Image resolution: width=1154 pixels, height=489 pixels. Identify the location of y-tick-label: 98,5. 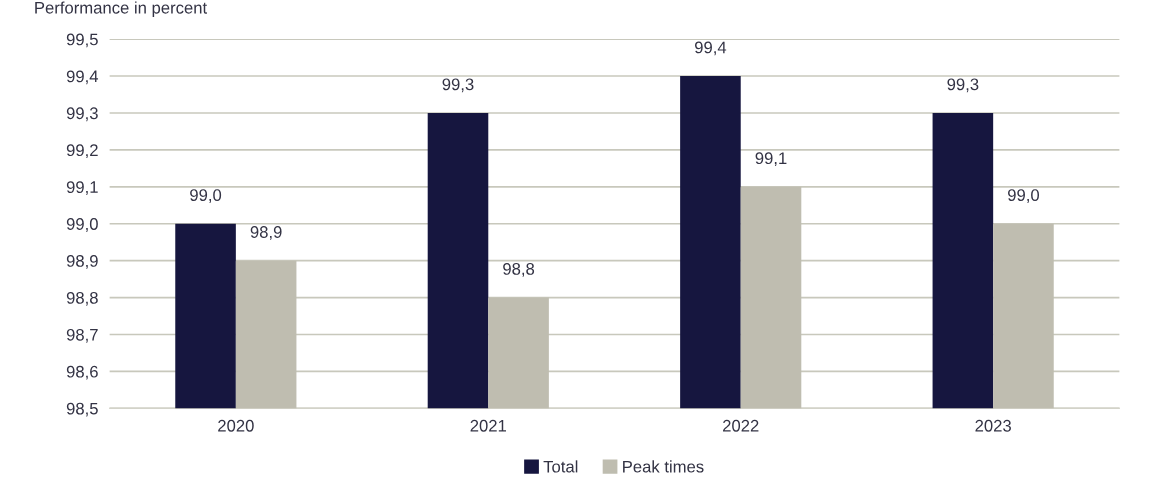
(82, 409).